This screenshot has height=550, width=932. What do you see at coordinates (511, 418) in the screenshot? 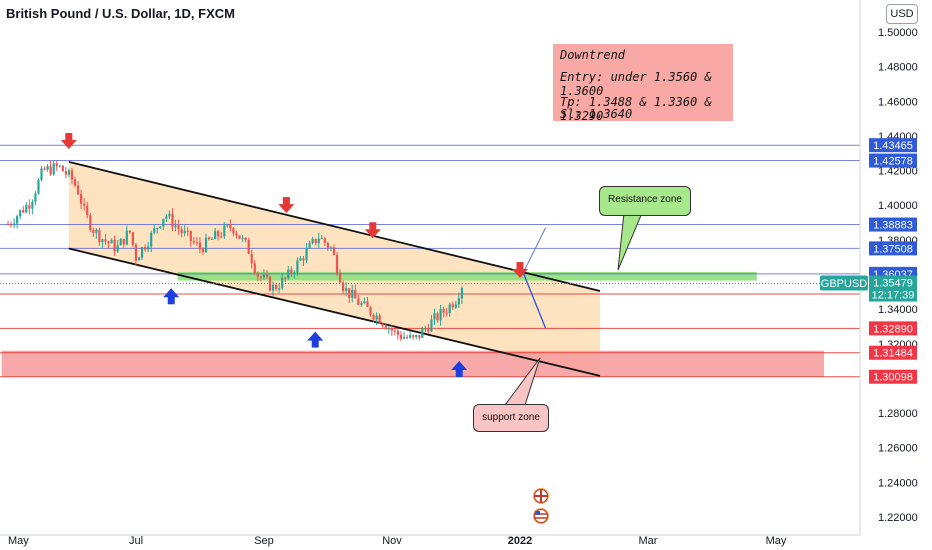
I see `support-zone-callout: support zone` at bounding box center [511, 418].